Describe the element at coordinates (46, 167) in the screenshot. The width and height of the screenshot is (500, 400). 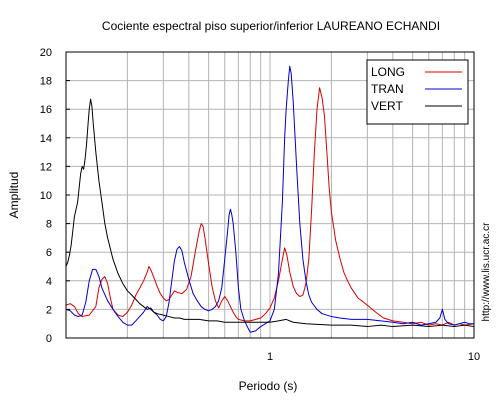
I see `y-tick-label: 12` at that location.